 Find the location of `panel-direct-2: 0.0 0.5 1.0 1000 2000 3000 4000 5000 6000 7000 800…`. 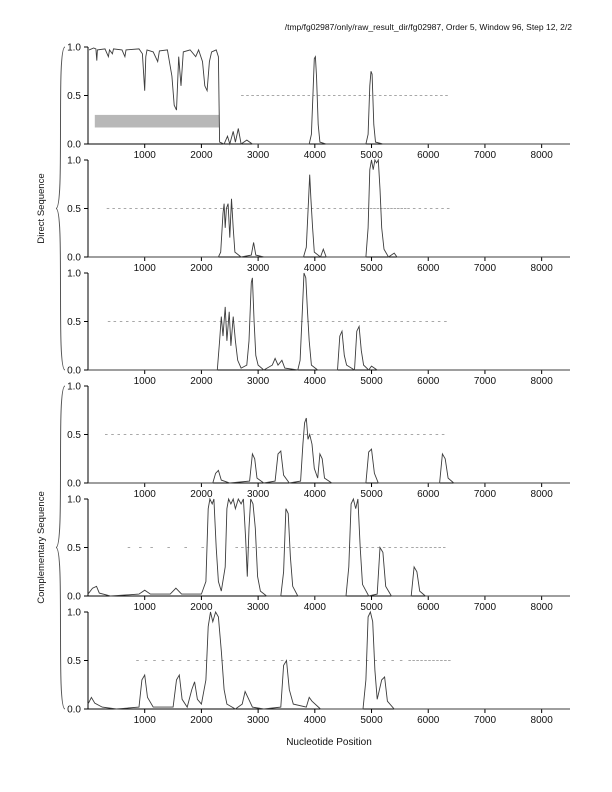

panel-direct-2: 0.0 0.5 1.0 1000 2000 3000 4000 5000 6000 7000 800… is located at coordinates (318, 215).